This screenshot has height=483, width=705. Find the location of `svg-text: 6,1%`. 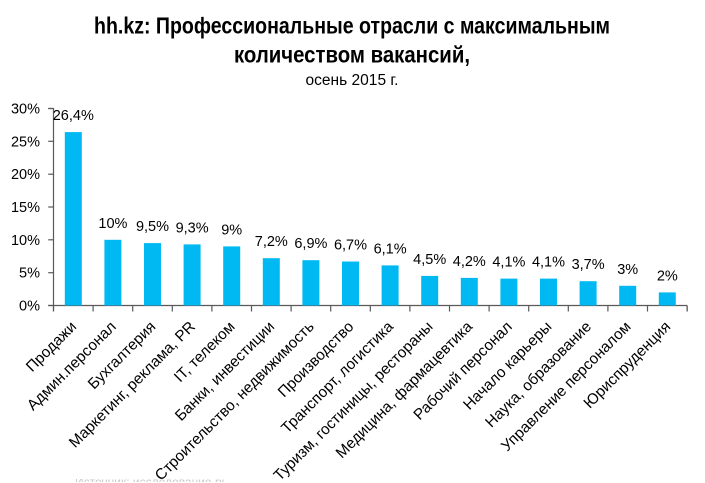

svg-text: 6,1% is located at coordinates (390, 249).